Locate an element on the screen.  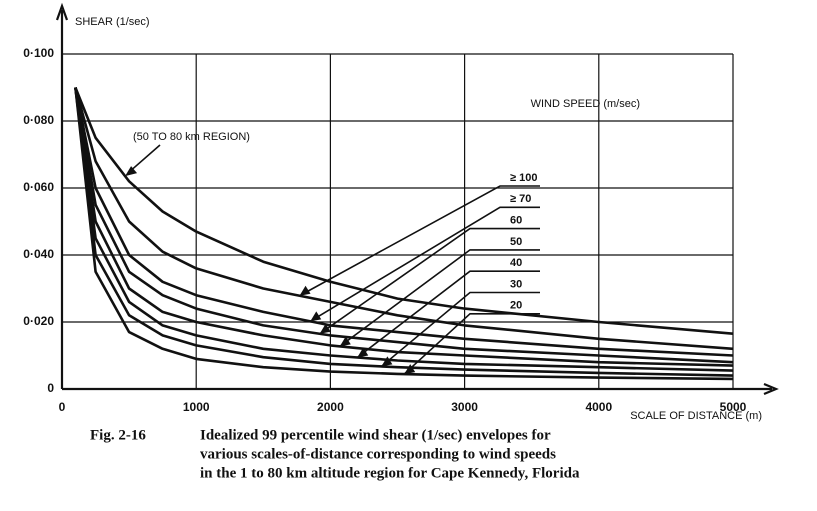
series-label: 50 is located at coordinates (516, 242).